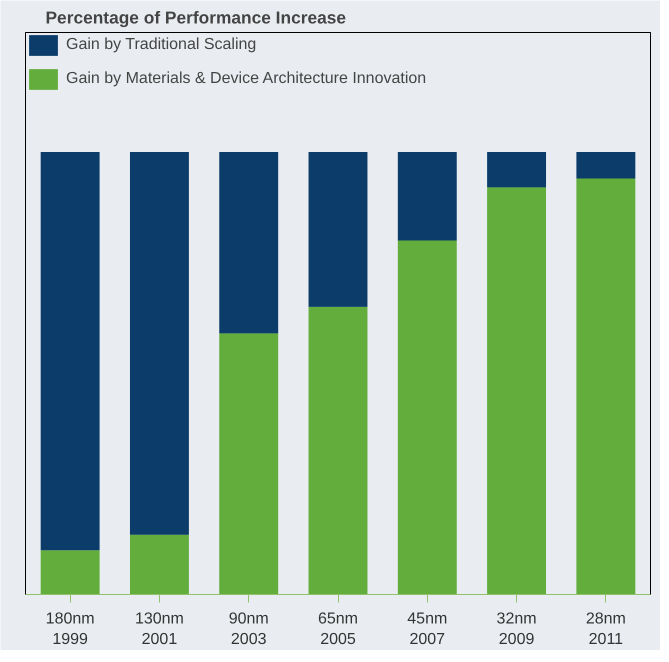  I want to click on chart-title: Percentage of Performance Increase, so click(196, 18).